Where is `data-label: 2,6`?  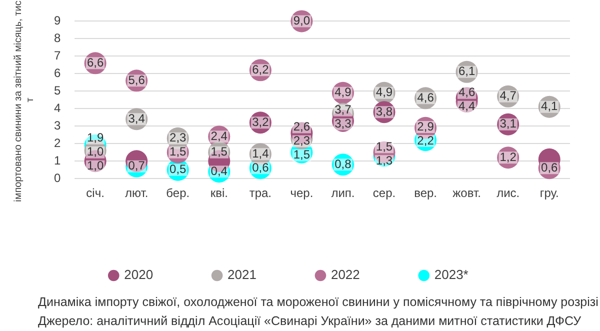 data-label: 2,6 is located at coordinates (301, 127).